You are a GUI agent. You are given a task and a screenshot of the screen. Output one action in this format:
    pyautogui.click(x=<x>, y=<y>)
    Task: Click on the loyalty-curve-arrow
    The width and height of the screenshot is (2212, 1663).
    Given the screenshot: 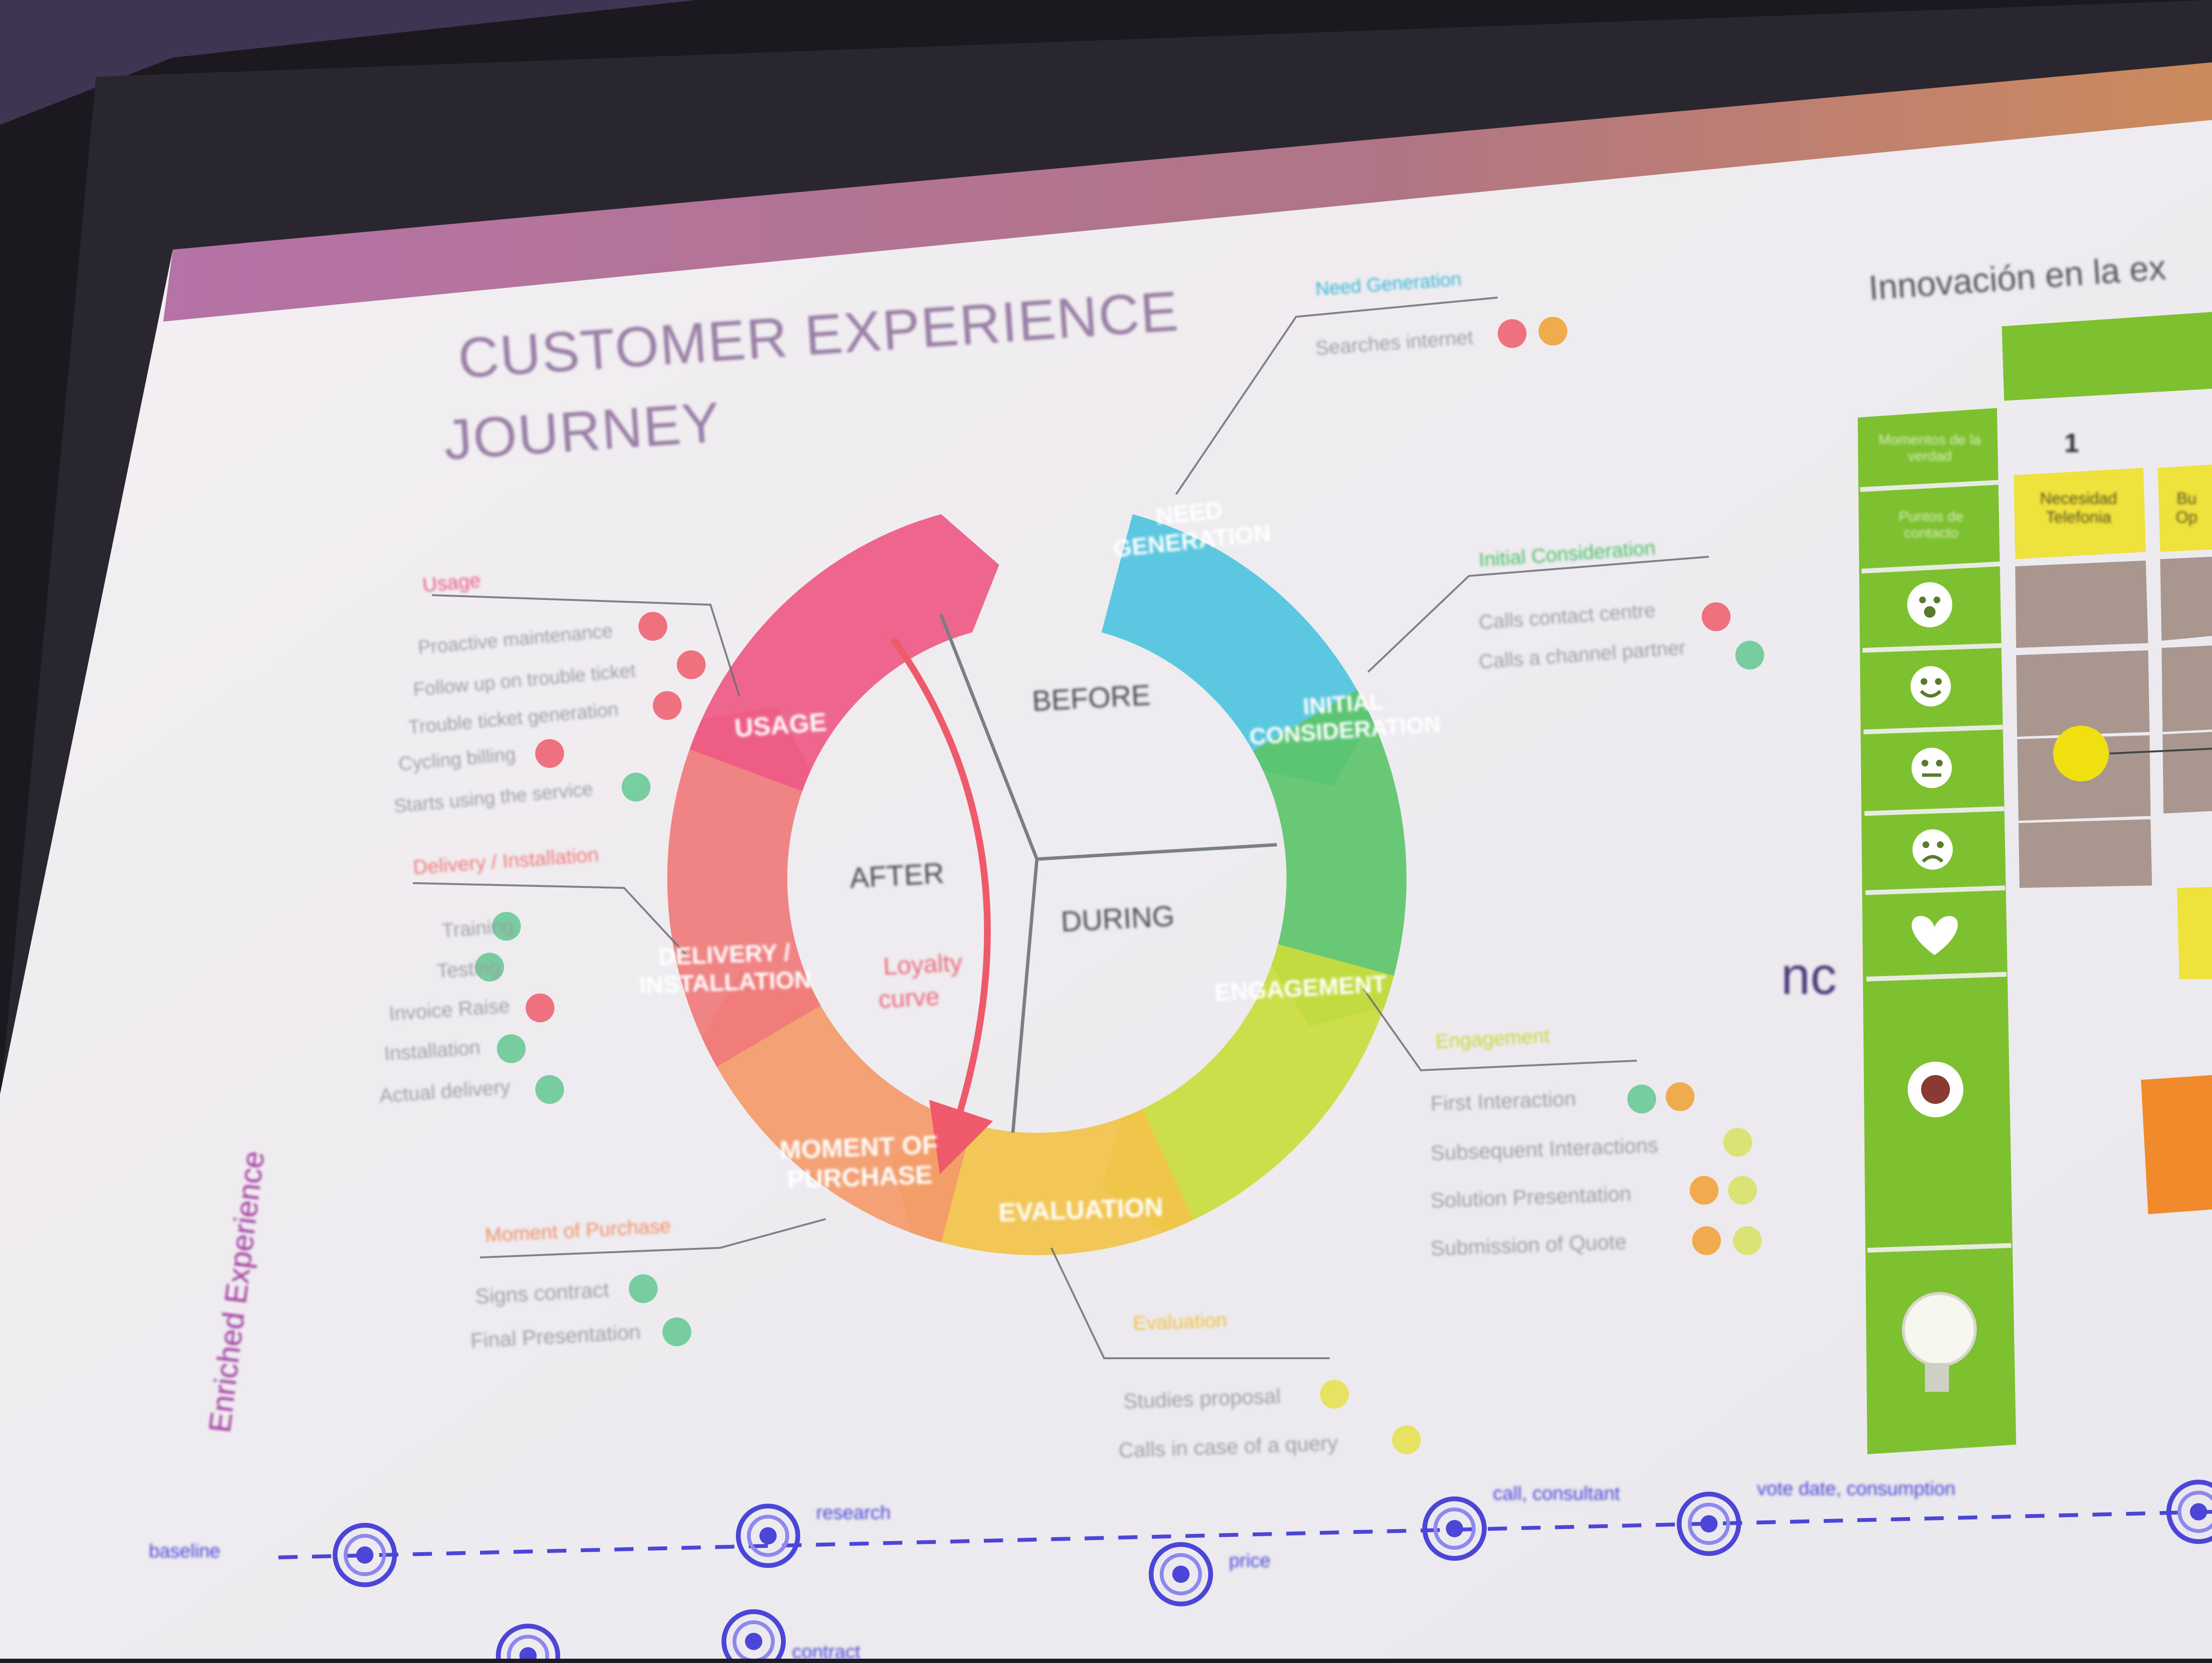 What is the action you would take?
    pyautogui.click(x=941, y=905)
    